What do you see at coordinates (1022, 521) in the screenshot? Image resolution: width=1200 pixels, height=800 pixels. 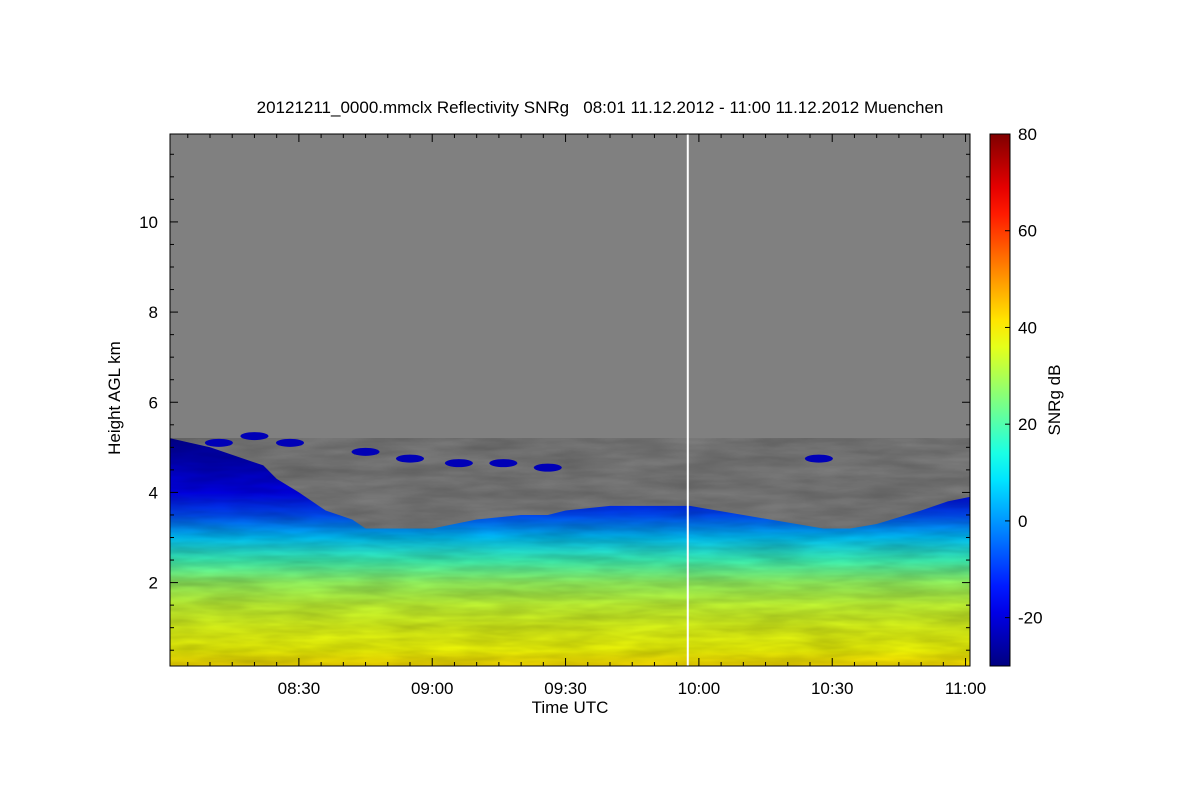 I see `colorbar-tick-label: 0` at bounding box center [1022, 521].